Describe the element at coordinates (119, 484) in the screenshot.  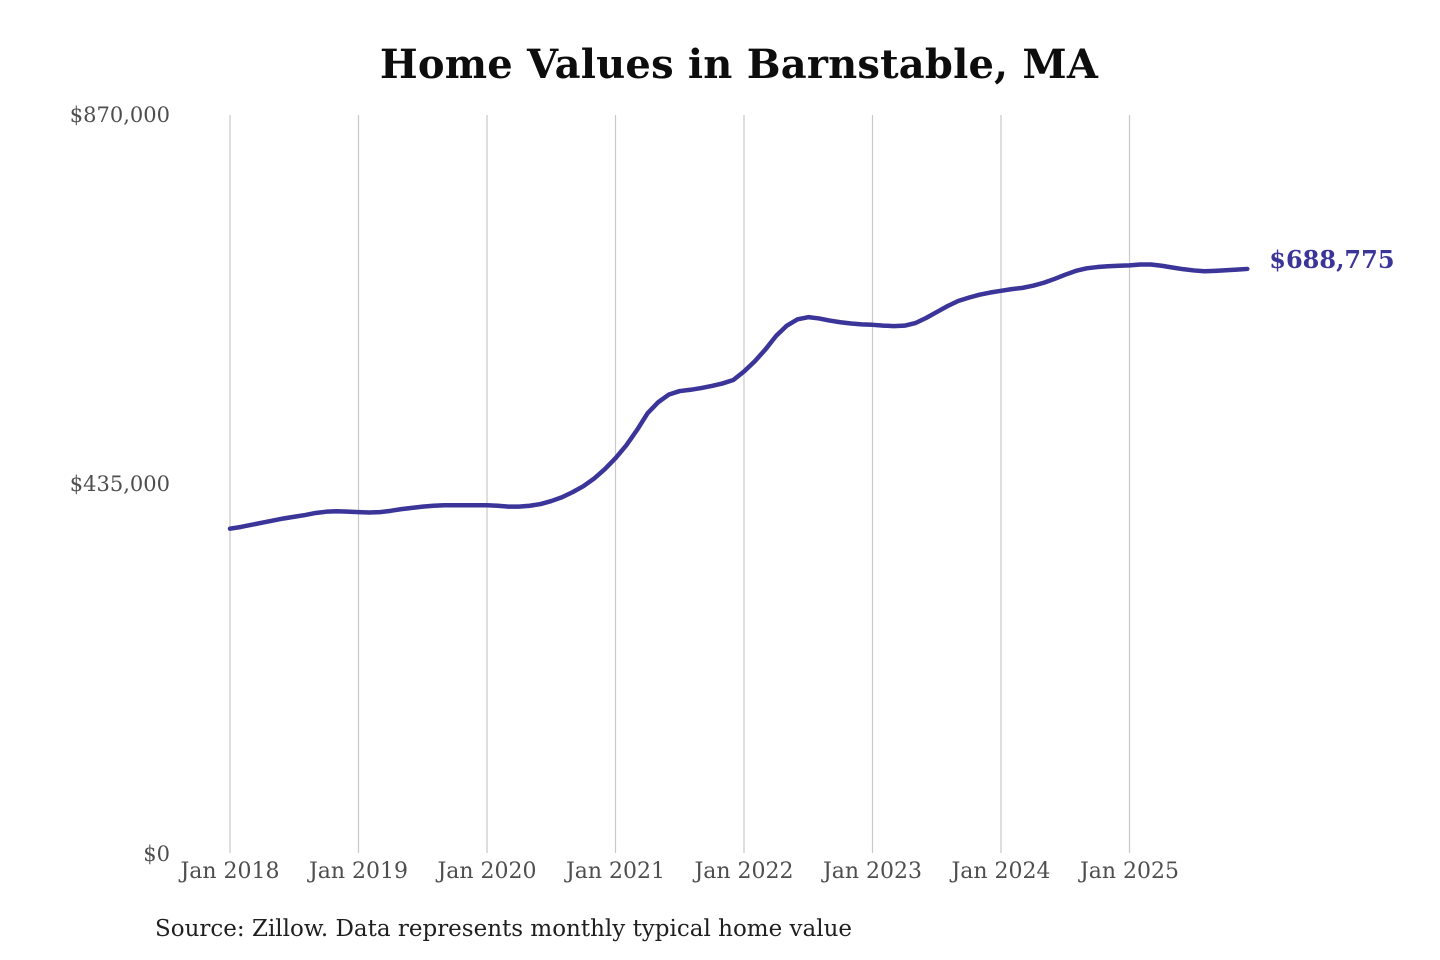
I see `y-tick-label-435000: $435,000` at that location.